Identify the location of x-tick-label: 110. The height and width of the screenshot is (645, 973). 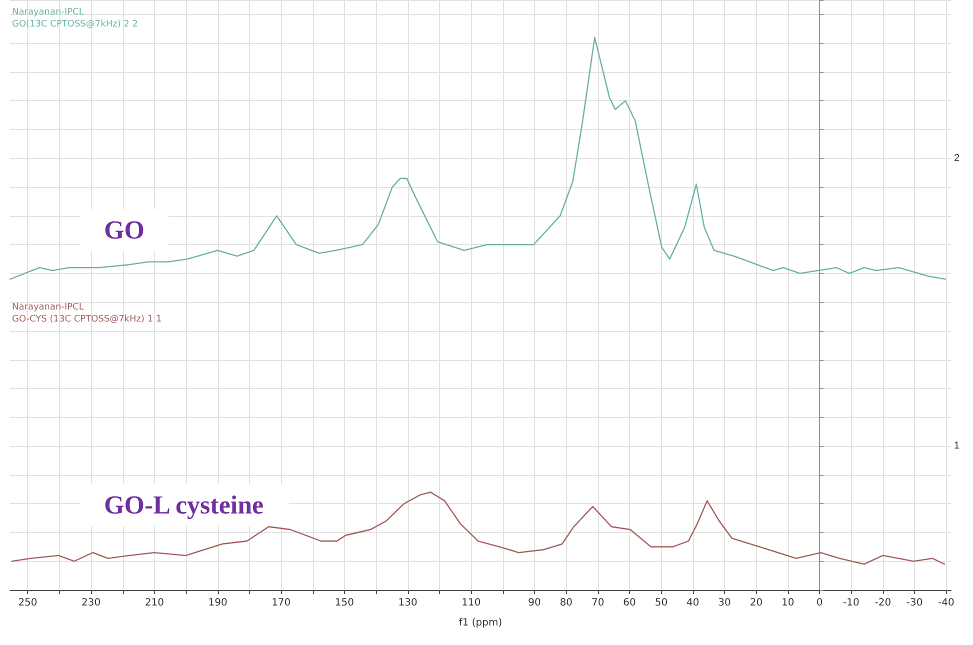
(471, 603).